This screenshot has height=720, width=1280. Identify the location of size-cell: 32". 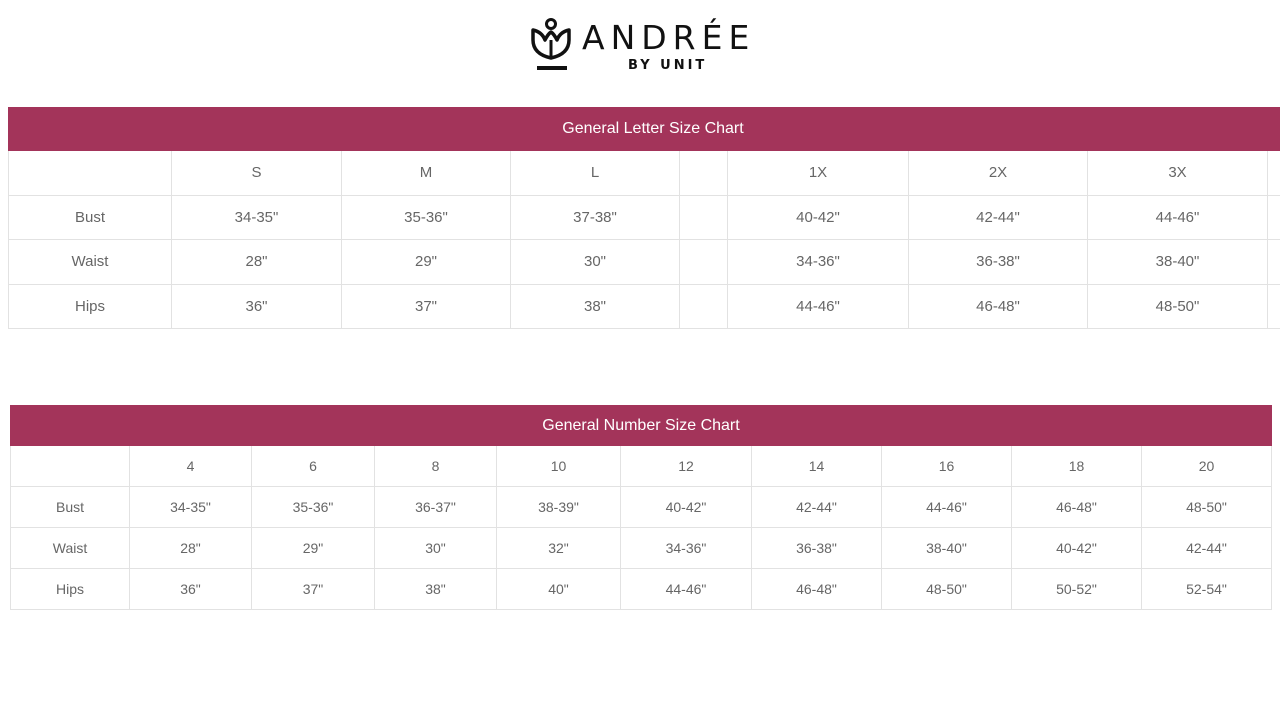
(559, 548).